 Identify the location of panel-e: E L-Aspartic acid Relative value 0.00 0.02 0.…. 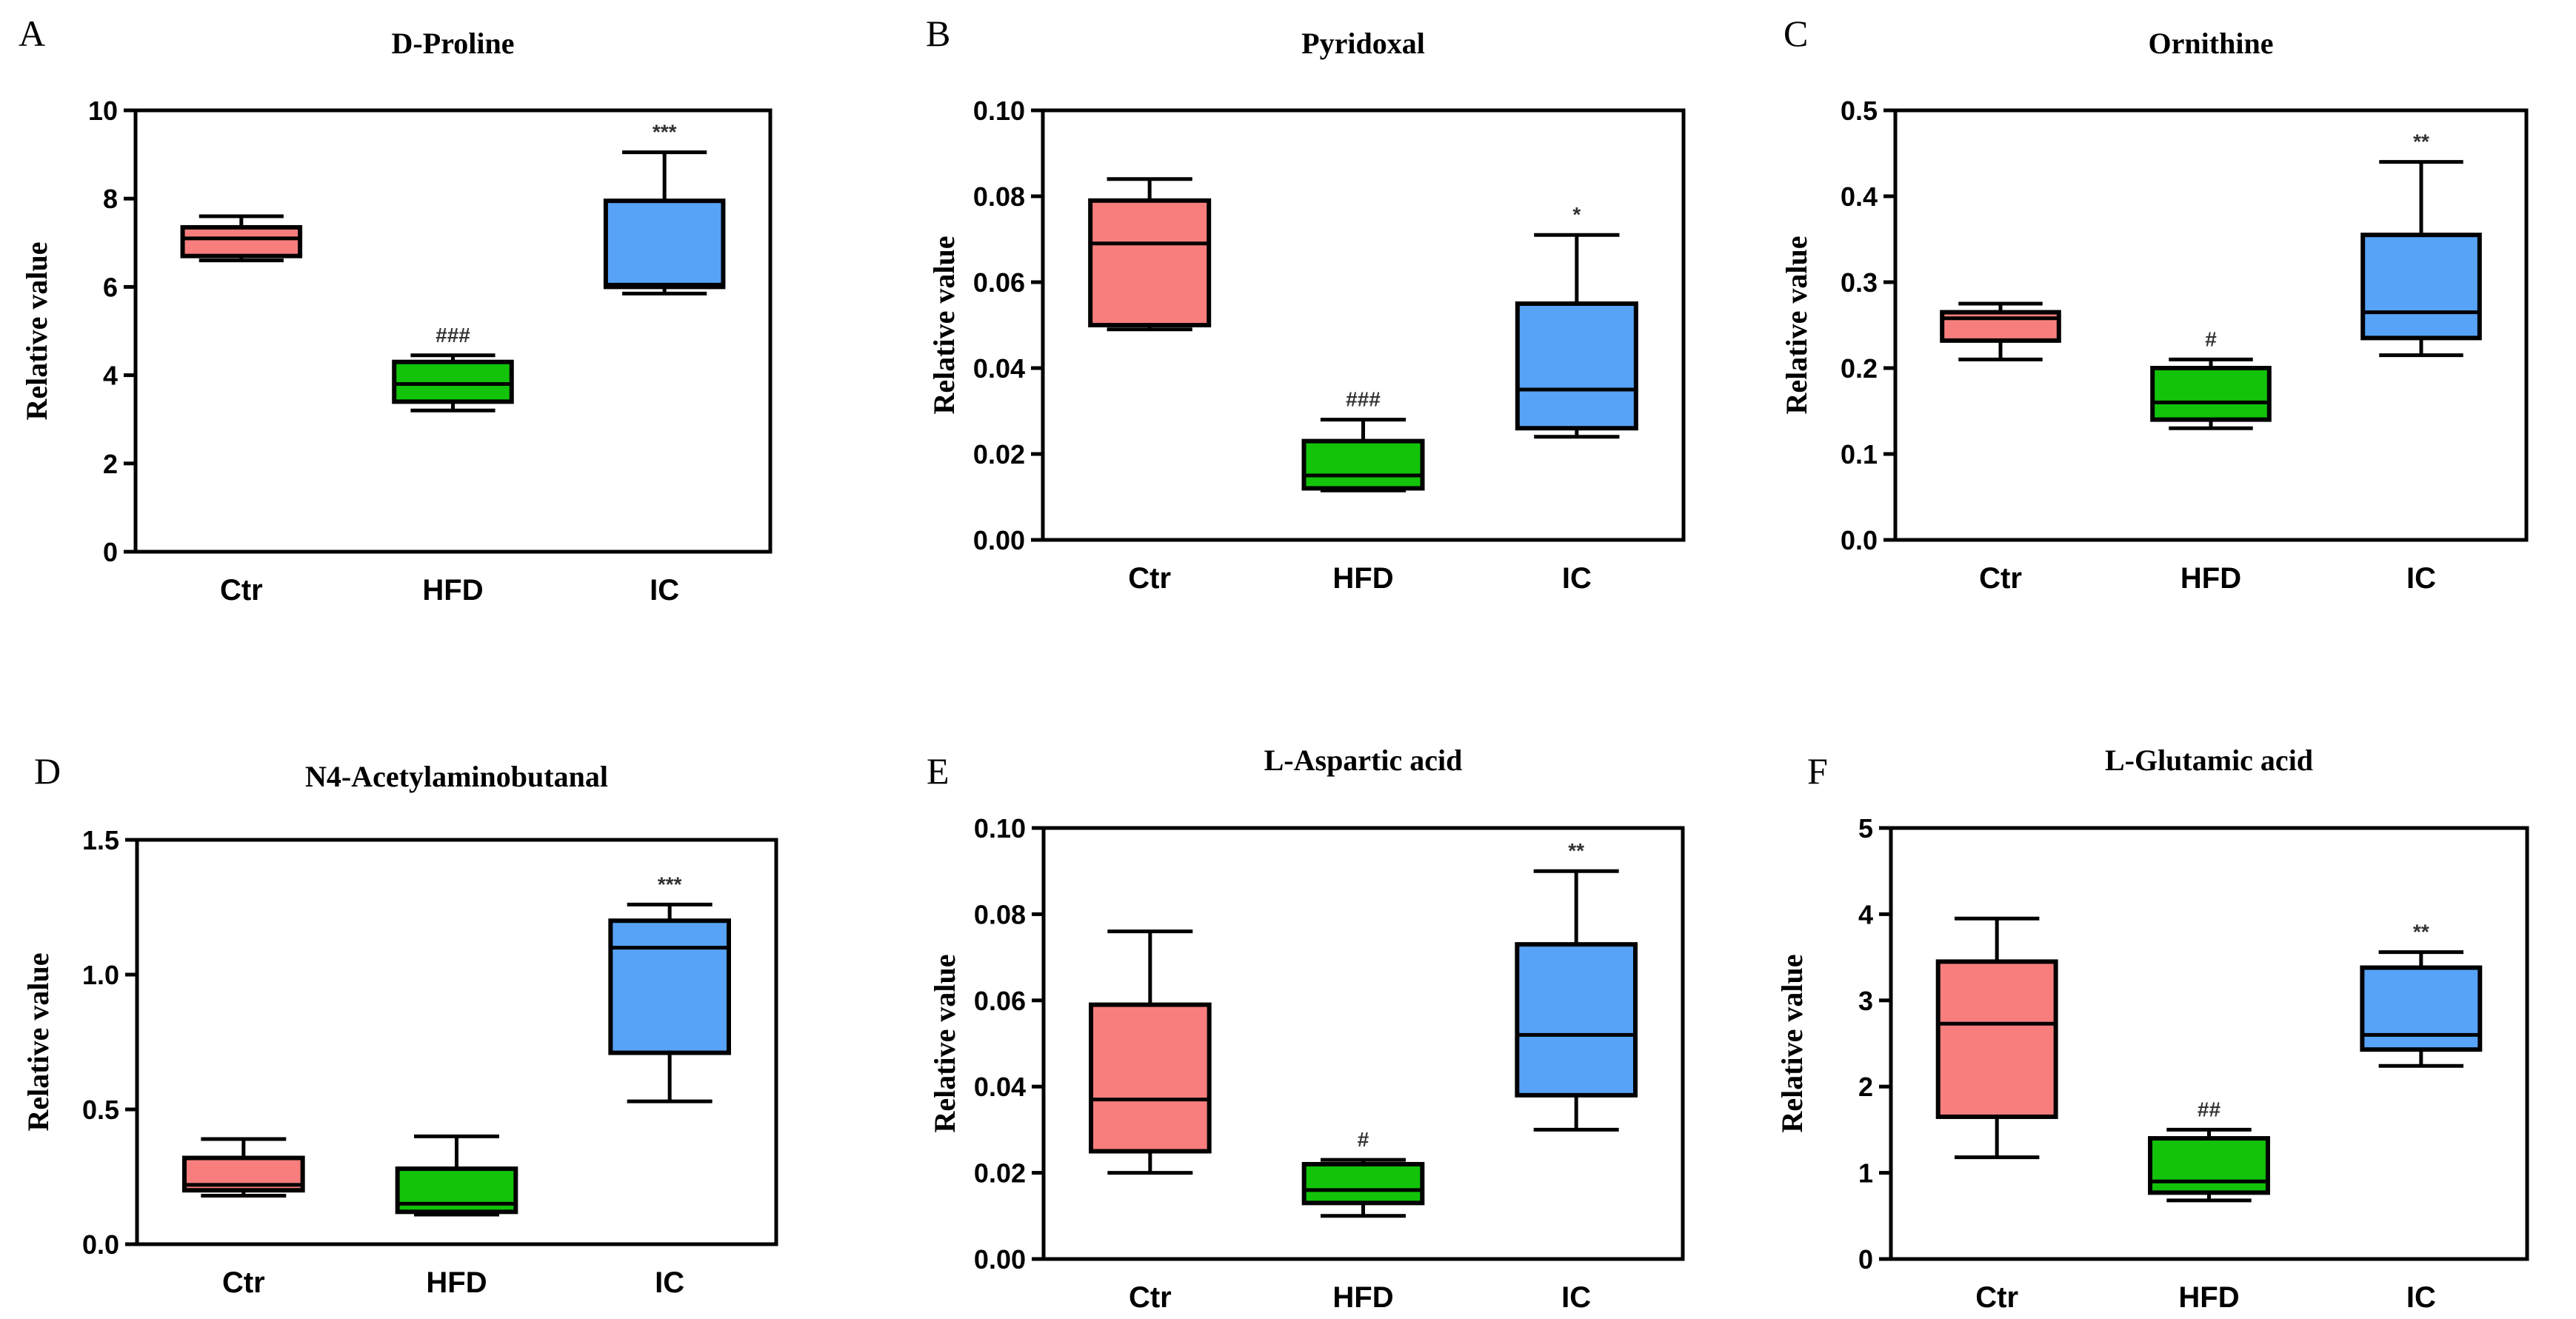
(1306, 1029).